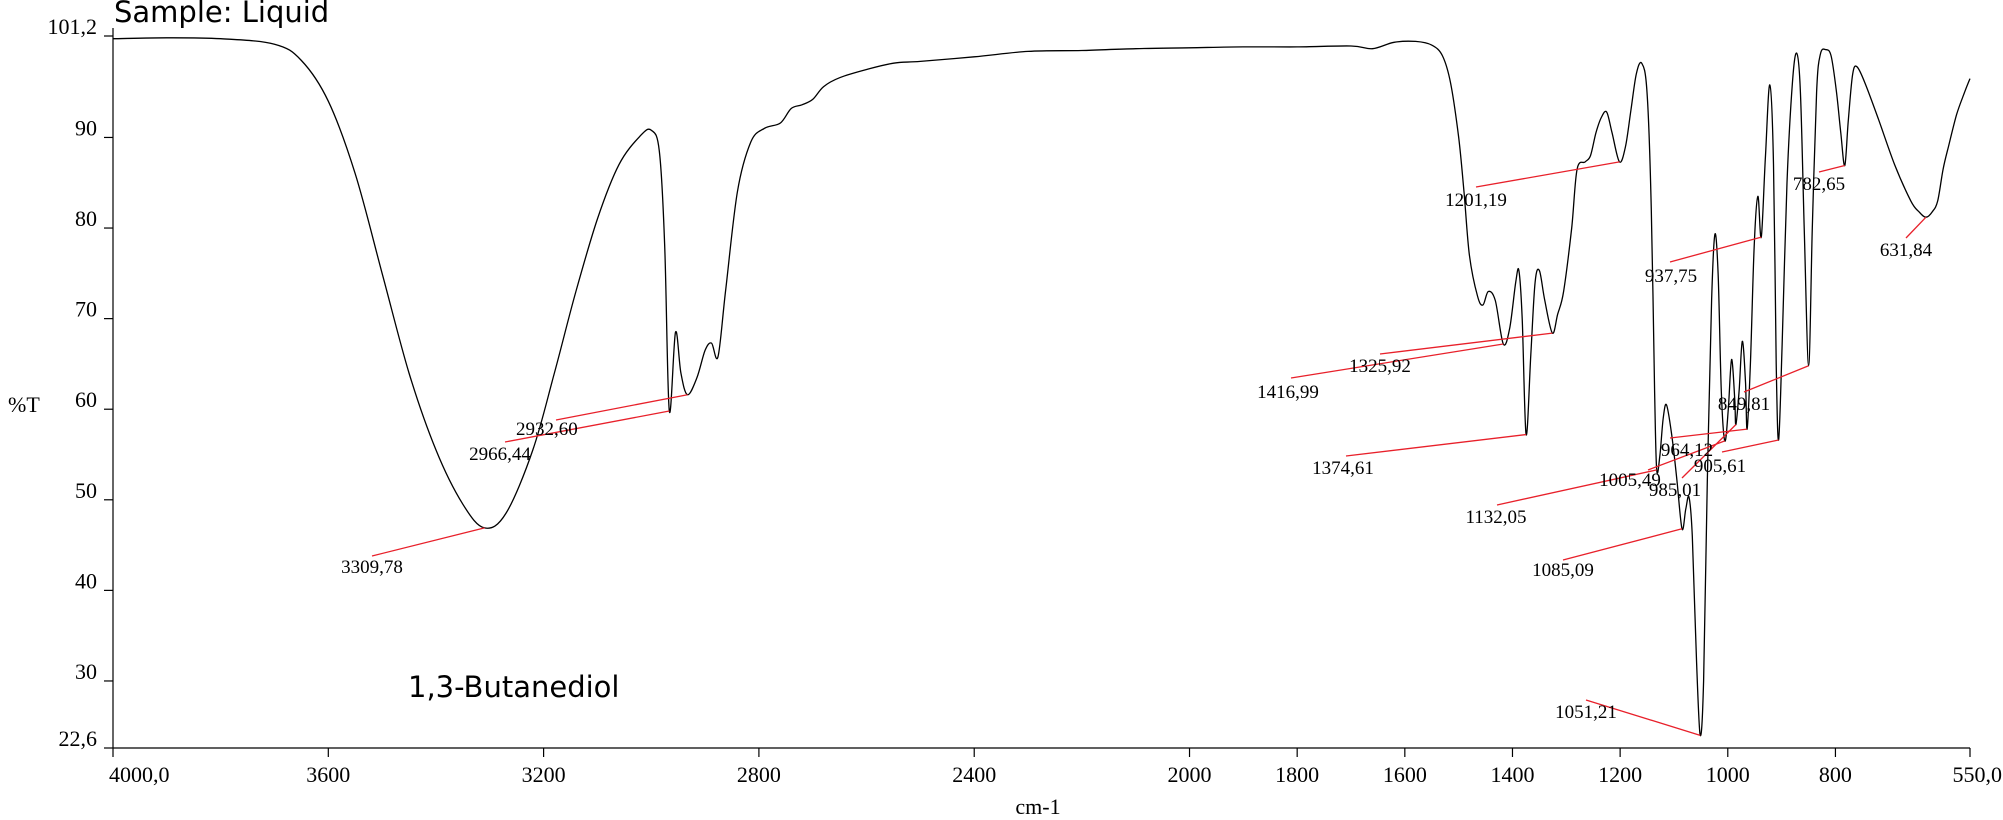 The height and width of the screenshot is (820, 2003). I want to click on peak-label: 1325,92, so click(1380, 366).